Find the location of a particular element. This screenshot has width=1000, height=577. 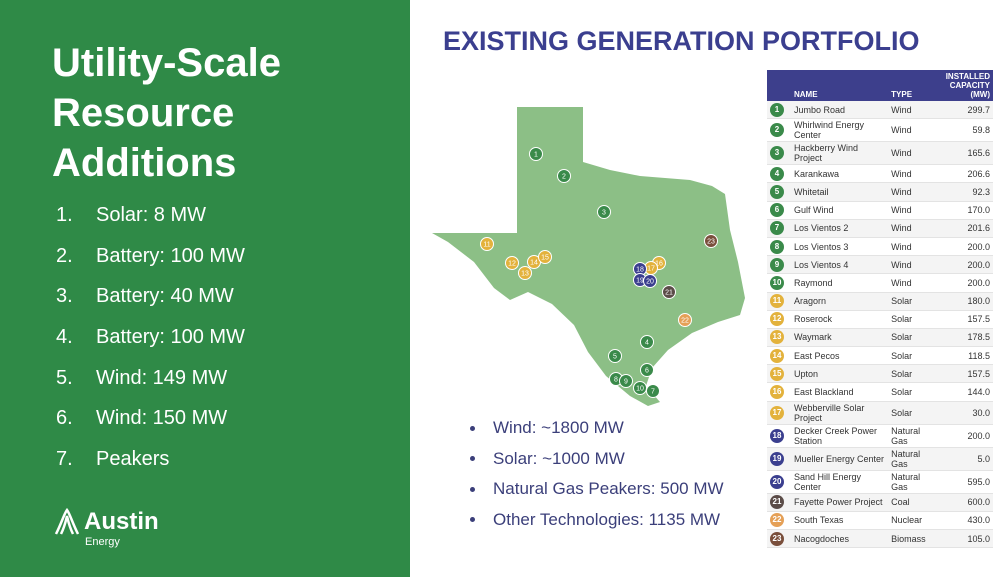

num-cell: 14 is located at coordinates (779, 356).